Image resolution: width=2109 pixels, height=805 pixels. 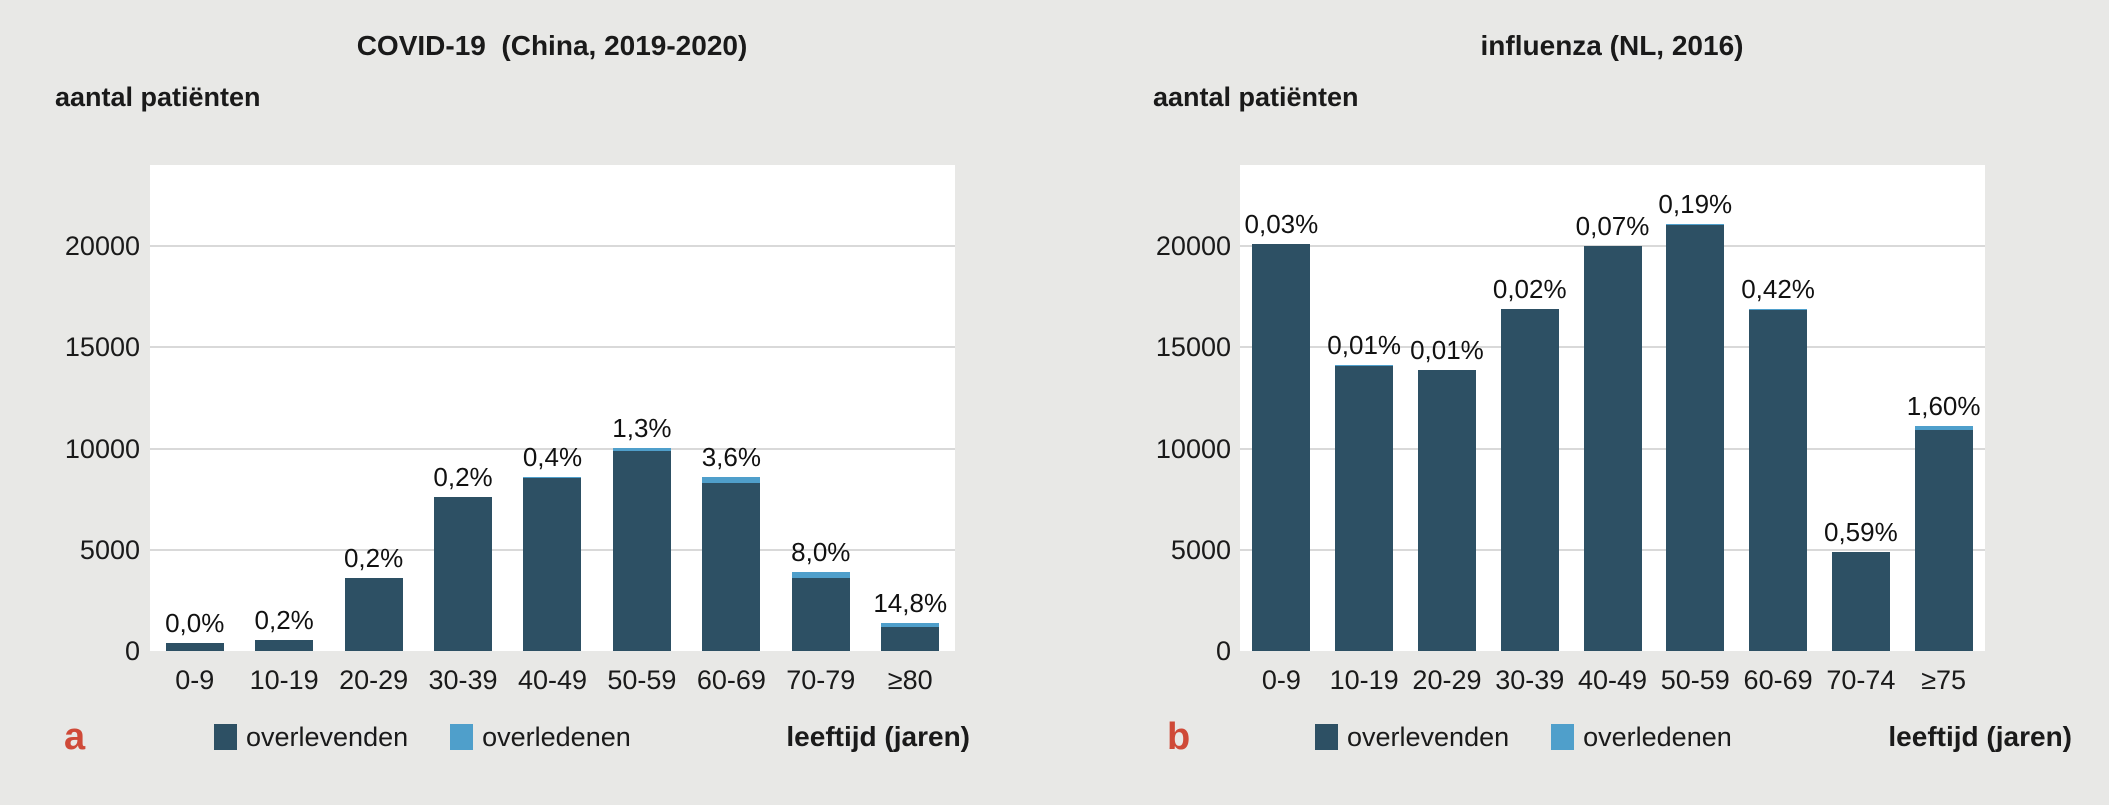 I want to click on x-tick-label: 70-79, so click(x=821, y=680).